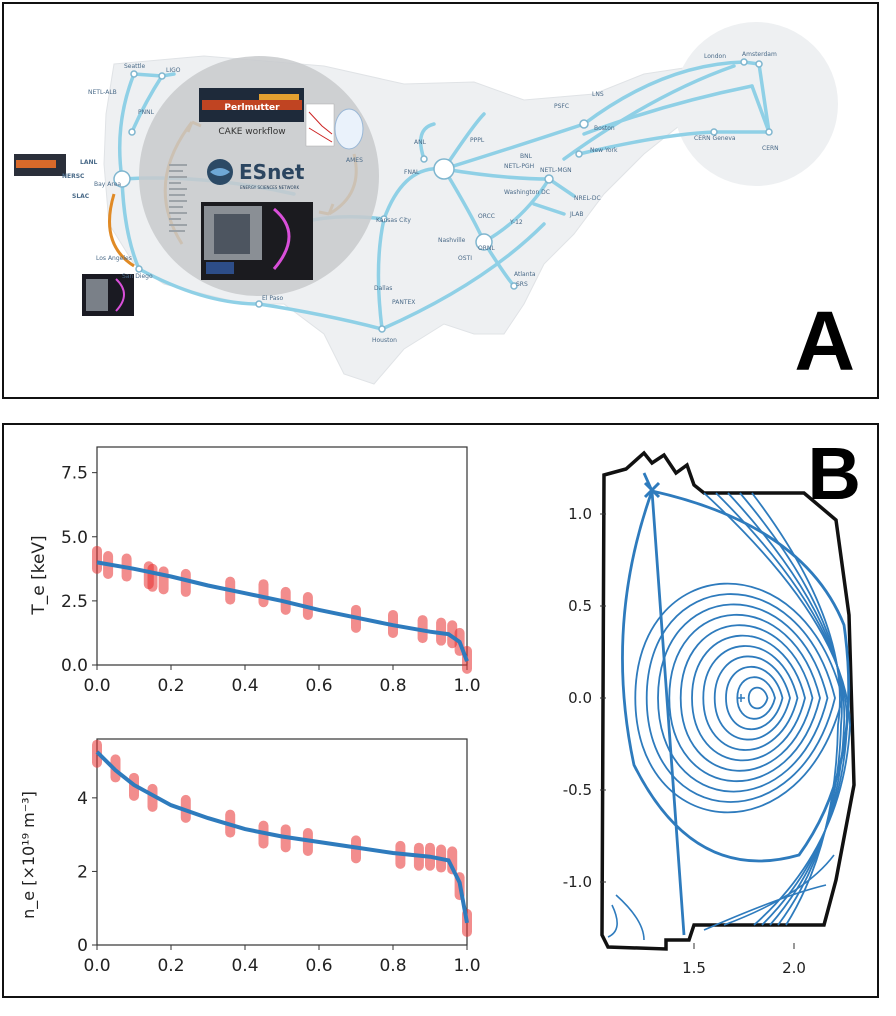  Describe the element at coordinates (598, 94) in the screenshot. I see `svg-text: LNS` at that location.